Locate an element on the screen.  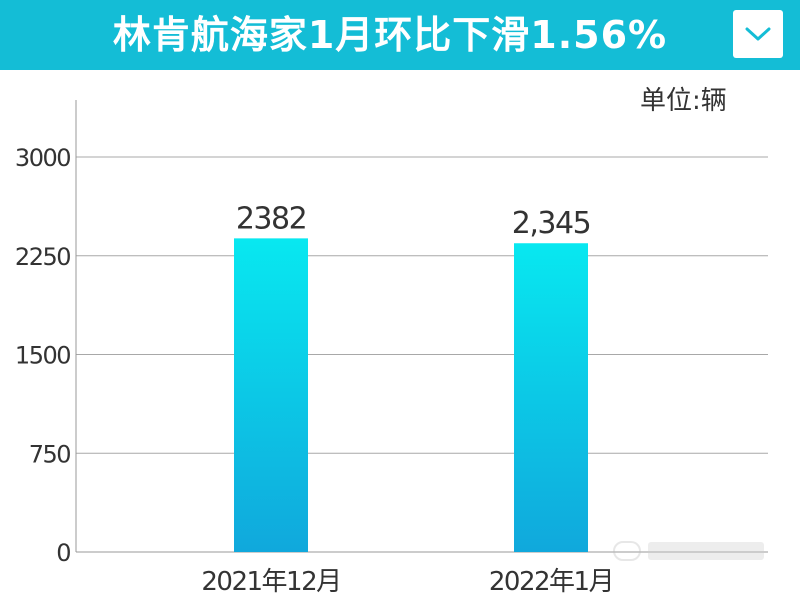
y-tick-label: 750 is located at coordinates (50, 454).